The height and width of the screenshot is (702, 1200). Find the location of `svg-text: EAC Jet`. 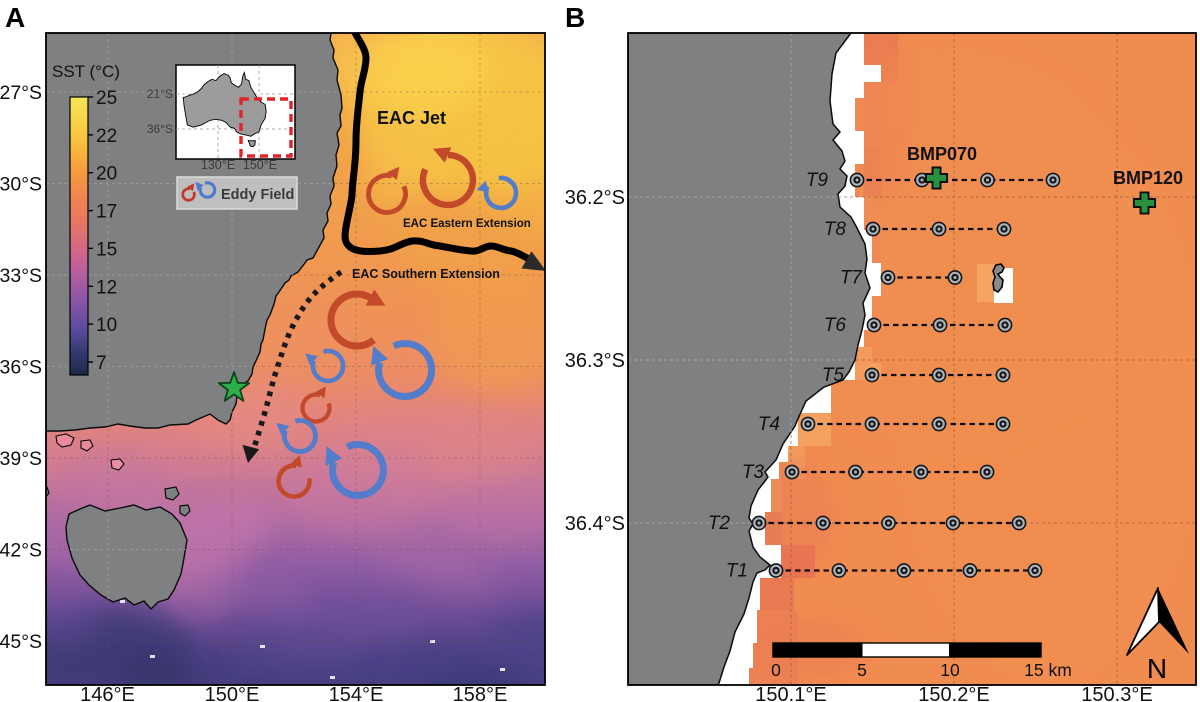

svg-text: EAC Jet is located at coordinates (411, 118).